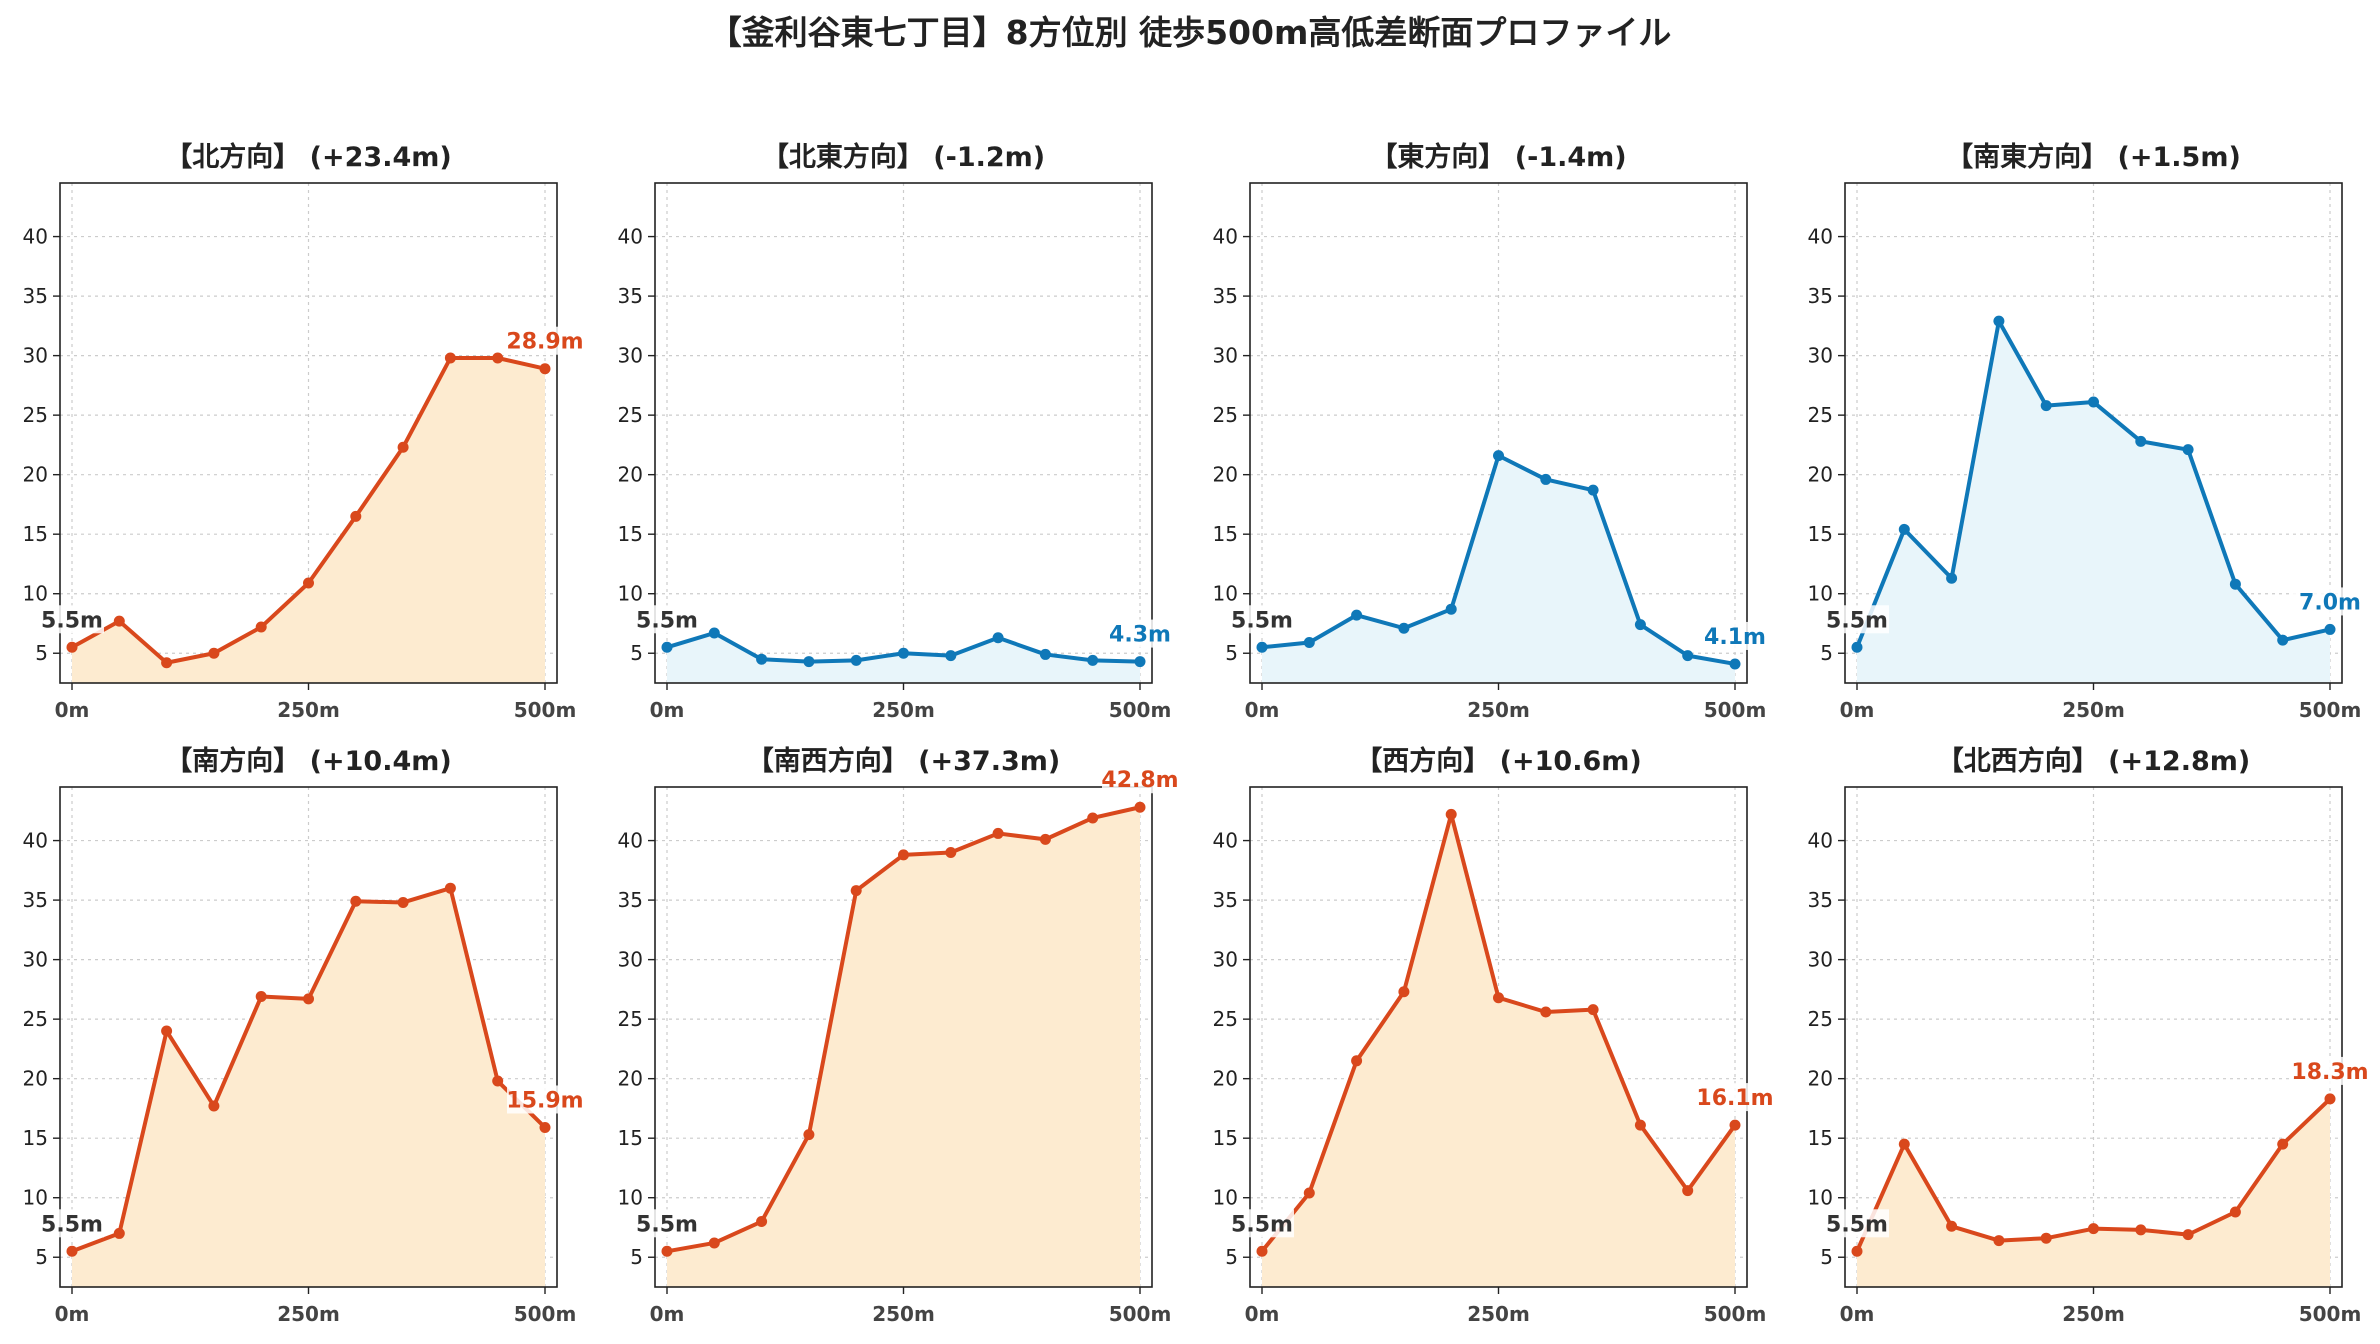 Image resolution: width=2380 pixels, height=1344 pixels. I want to click on plot-frame, so click(903, 433).